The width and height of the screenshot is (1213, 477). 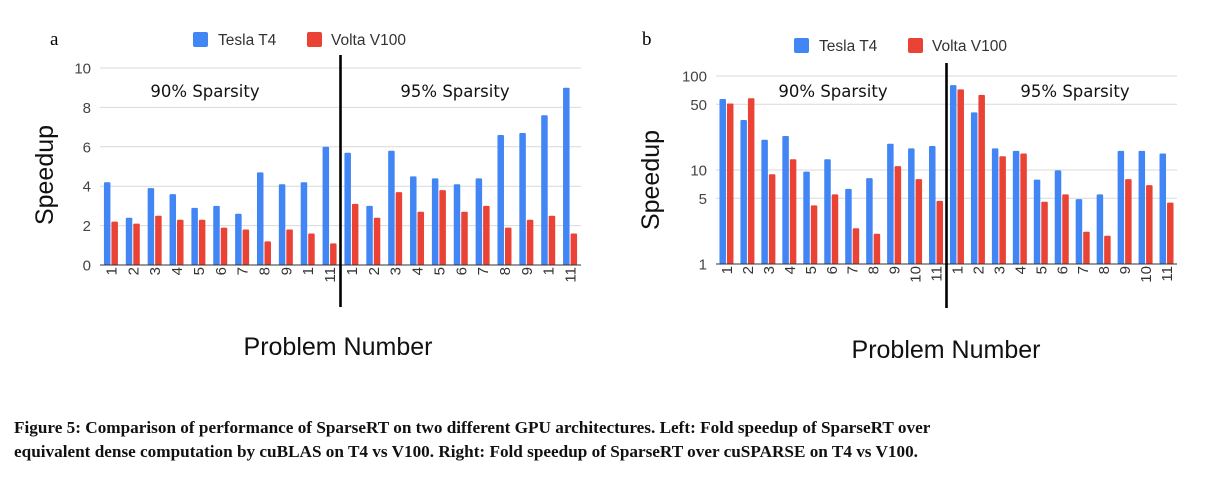 What do you see at coordinates (947, 274) in the screenshot?
I see `x-tick-labels: 1 2 3 4 5 6 7 8 9 10 11 1 2 3 4 5 6 7 8 9 10 11` at bounding box center [947, 274].